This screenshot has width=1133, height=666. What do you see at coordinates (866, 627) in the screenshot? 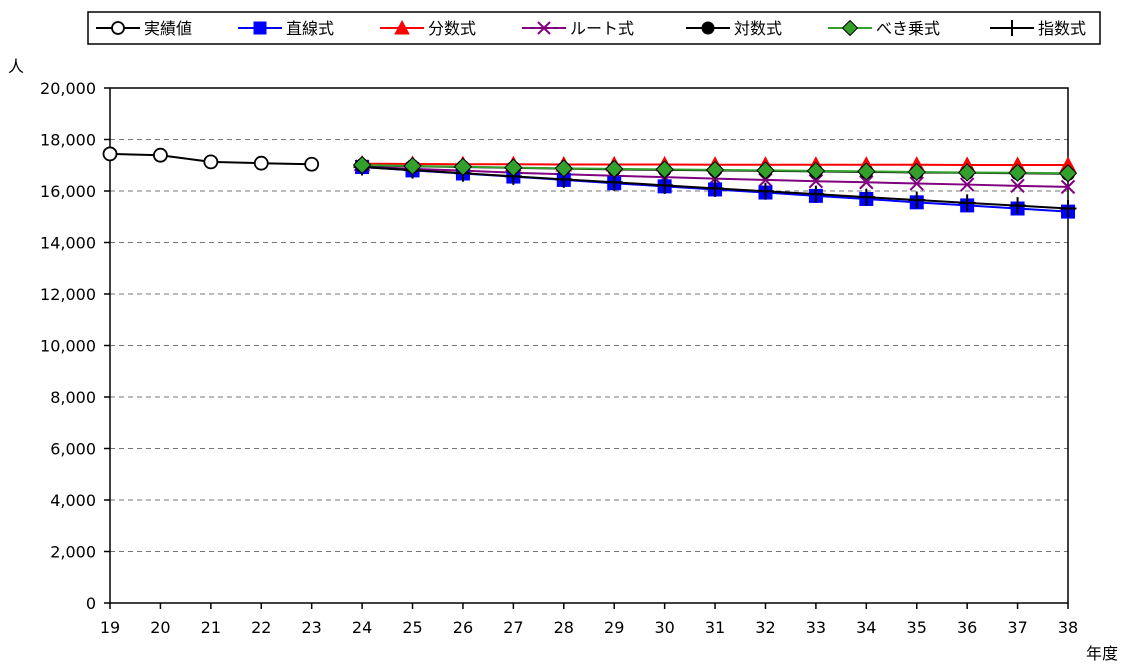
I see `x-tick-label: 34` at bounding box center [866, 627].